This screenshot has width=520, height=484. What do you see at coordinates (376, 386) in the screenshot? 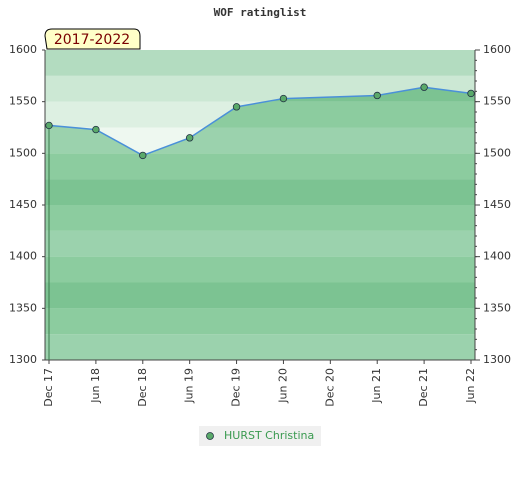
I see `x-tick-label: Jun 21` at bounding box center [376, 386].